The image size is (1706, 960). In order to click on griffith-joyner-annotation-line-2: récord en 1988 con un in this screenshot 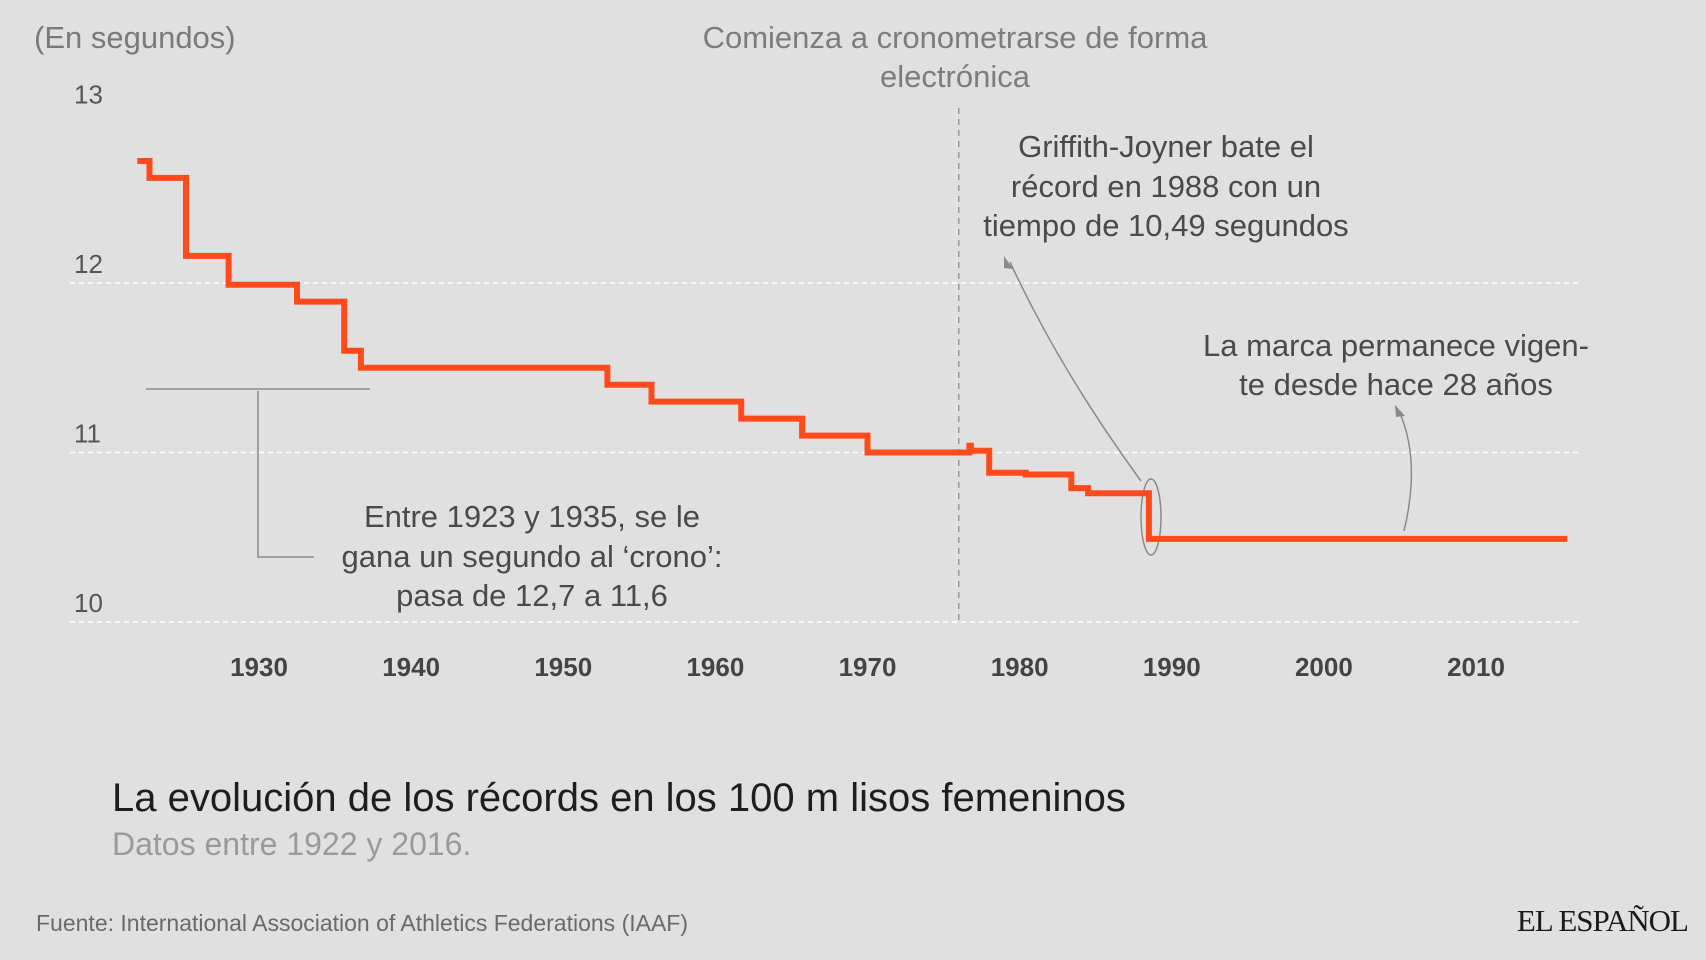, I will do `click(1166, 186)`.